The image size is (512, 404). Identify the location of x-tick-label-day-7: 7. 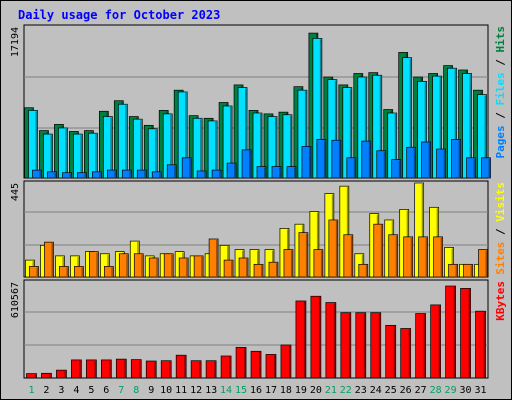
(121, 390).